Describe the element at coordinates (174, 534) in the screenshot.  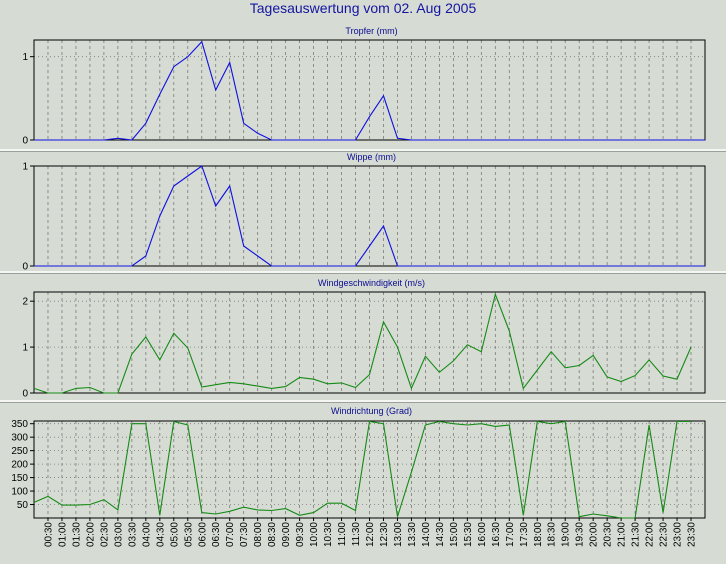
I see `x-tick-label: 05:00` at that location.